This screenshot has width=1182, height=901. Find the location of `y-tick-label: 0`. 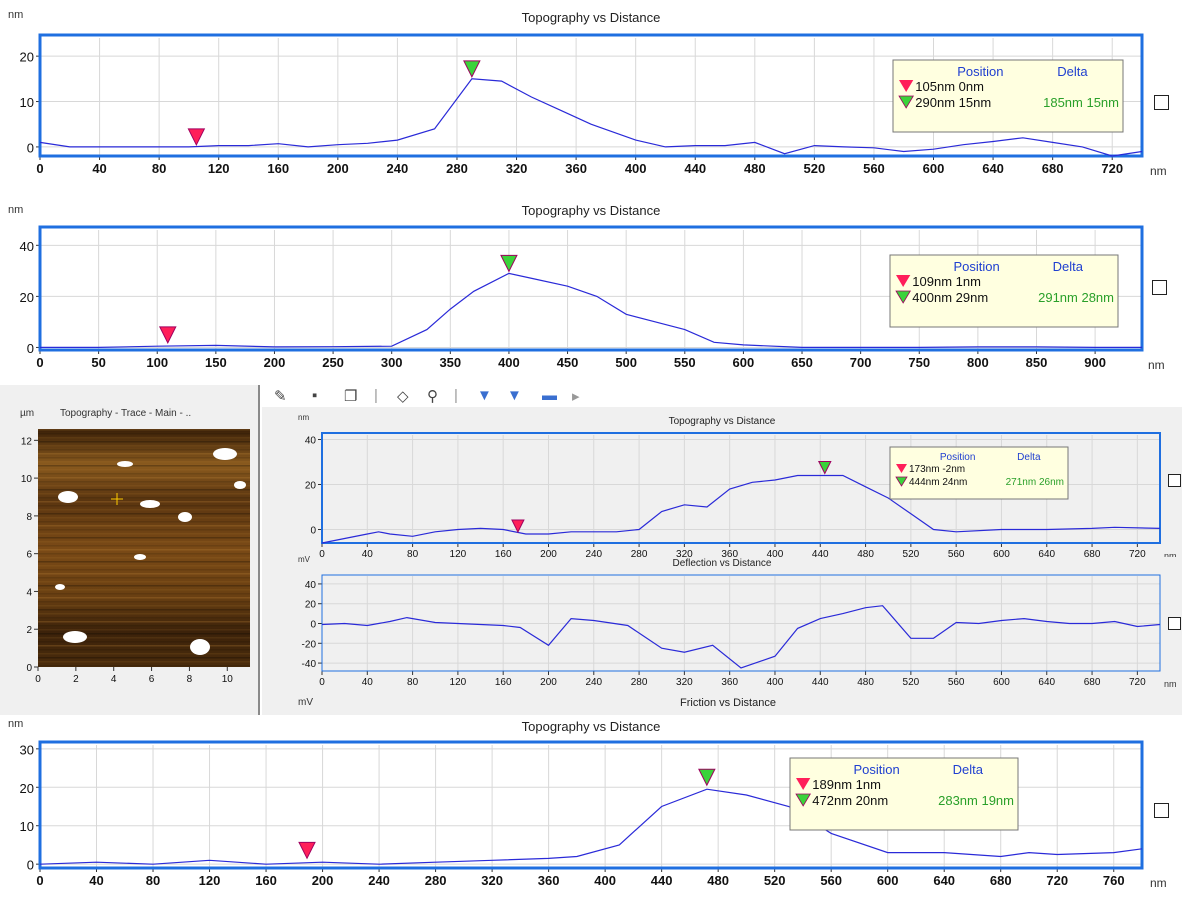

y-tick-label: 0 is located at coordinates (30, 147).